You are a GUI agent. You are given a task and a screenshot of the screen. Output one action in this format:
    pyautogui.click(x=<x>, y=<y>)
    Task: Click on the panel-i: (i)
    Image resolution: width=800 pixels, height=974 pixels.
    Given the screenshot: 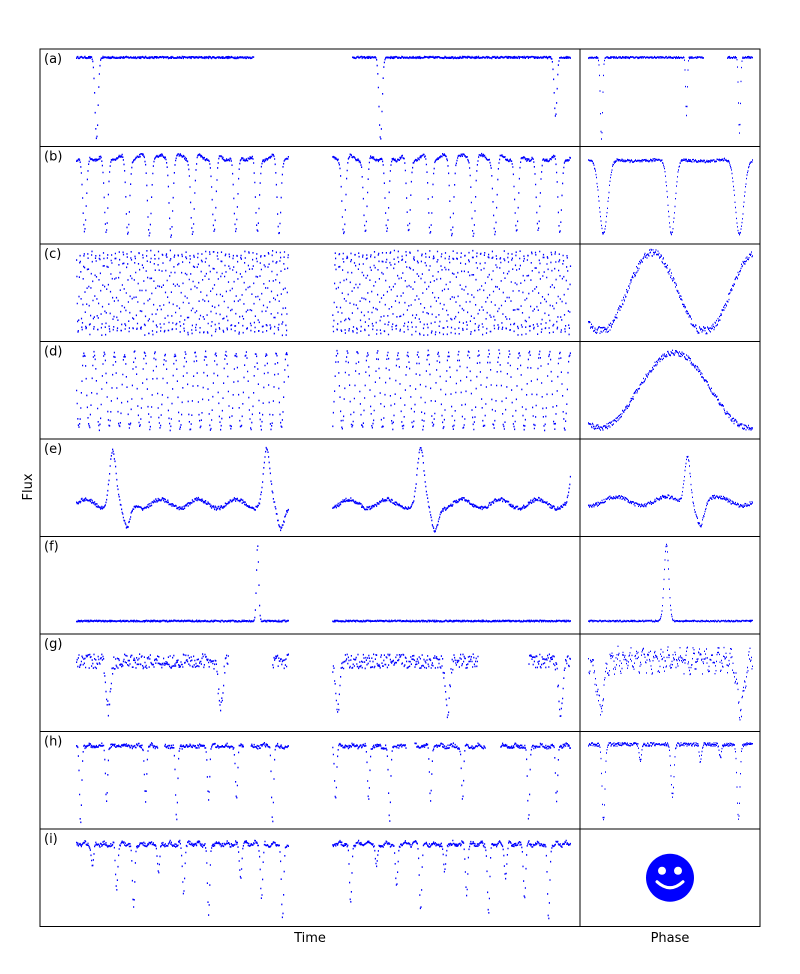 What is the action you would take?
    pyautogui.click(x=400, y=877)
    